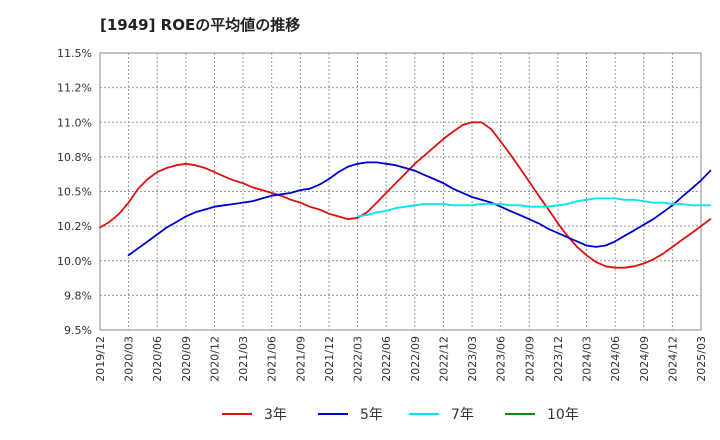  What do you see at coordinates (415, 359) in the screenshot?
I see `x-tick-label: 2022/09` at bounding box center [415, 359].